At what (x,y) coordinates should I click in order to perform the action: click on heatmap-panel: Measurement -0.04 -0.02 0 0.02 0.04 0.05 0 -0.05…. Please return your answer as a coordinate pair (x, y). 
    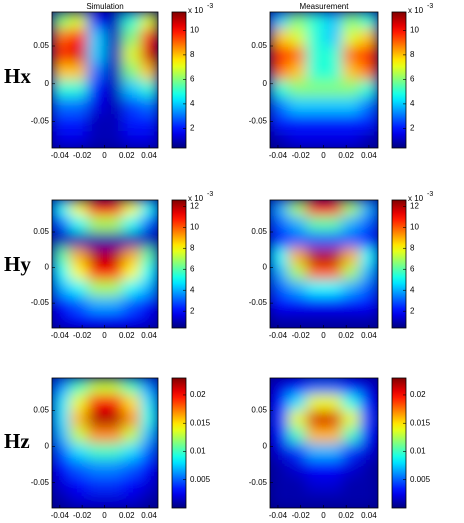
    Looking at the image, I should click on (341, 81).